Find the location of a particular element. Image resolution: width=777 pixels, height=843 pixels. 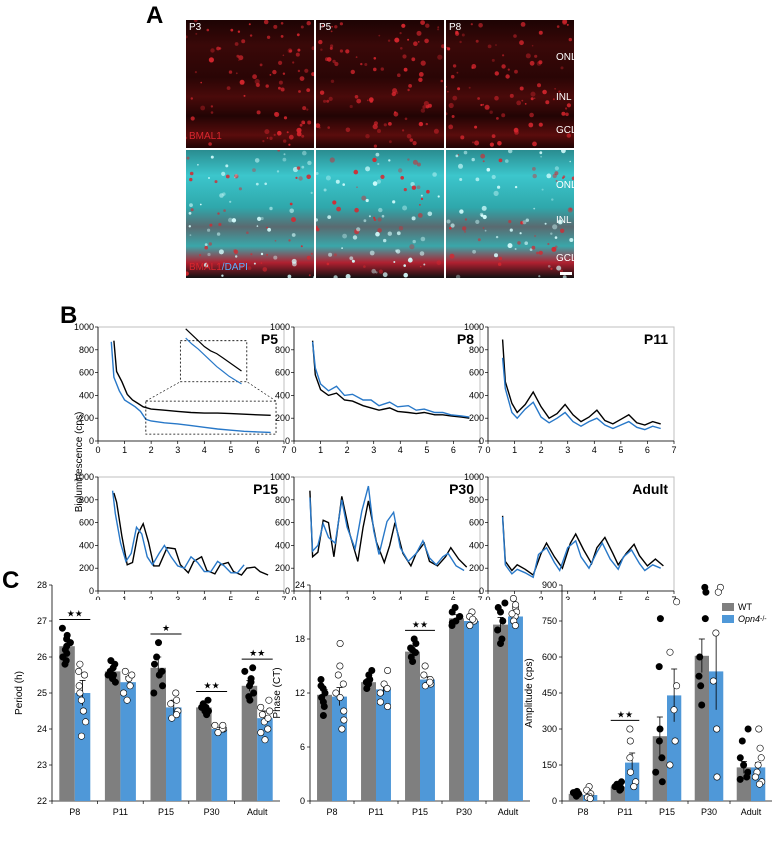

scale-bar is located at coordinates (566, 273).